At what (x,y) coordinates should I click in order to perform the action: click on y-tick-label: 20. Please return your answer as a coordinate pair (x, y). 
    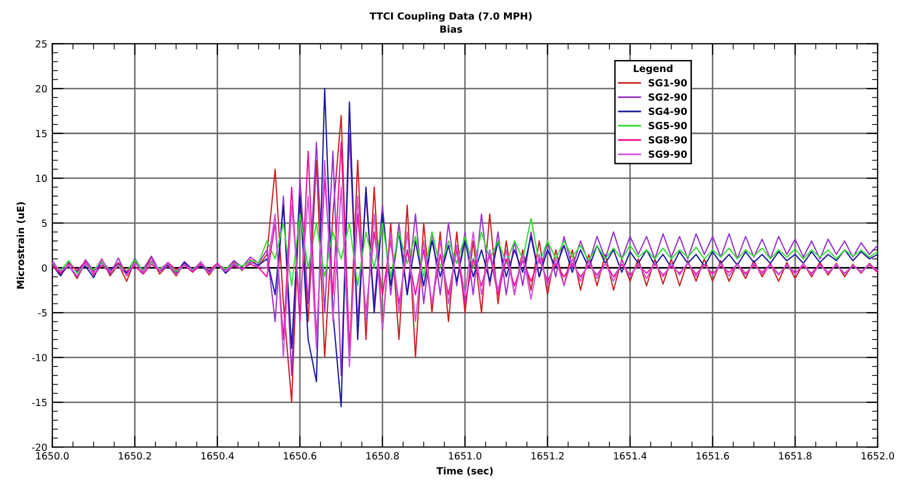
    Looking at the image, I should click on (41, 88).